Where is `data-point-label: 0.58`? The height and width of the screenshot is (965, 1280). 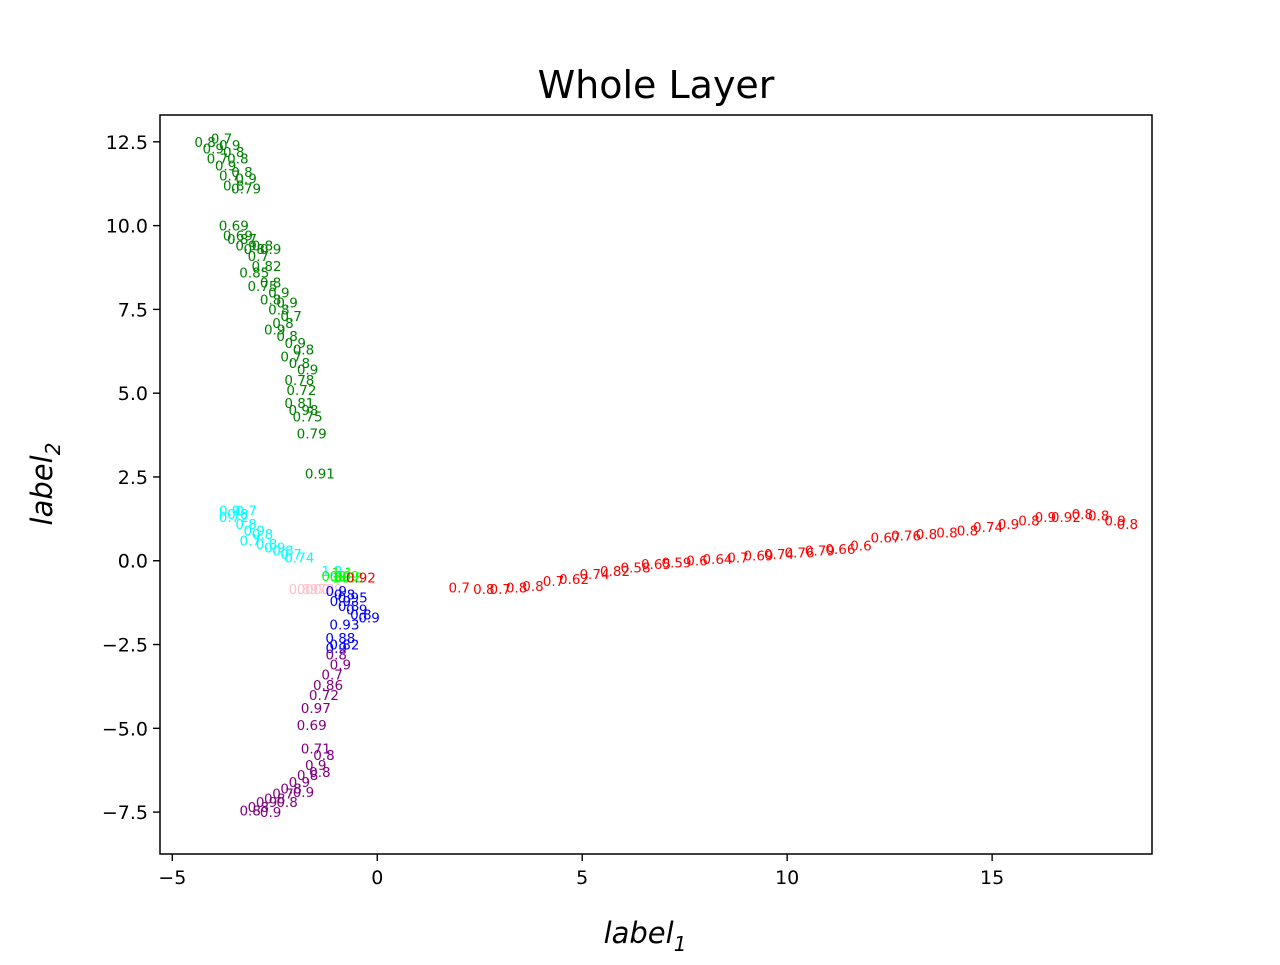 data-point-label: 0.58 is located at coordinates (635, 568).